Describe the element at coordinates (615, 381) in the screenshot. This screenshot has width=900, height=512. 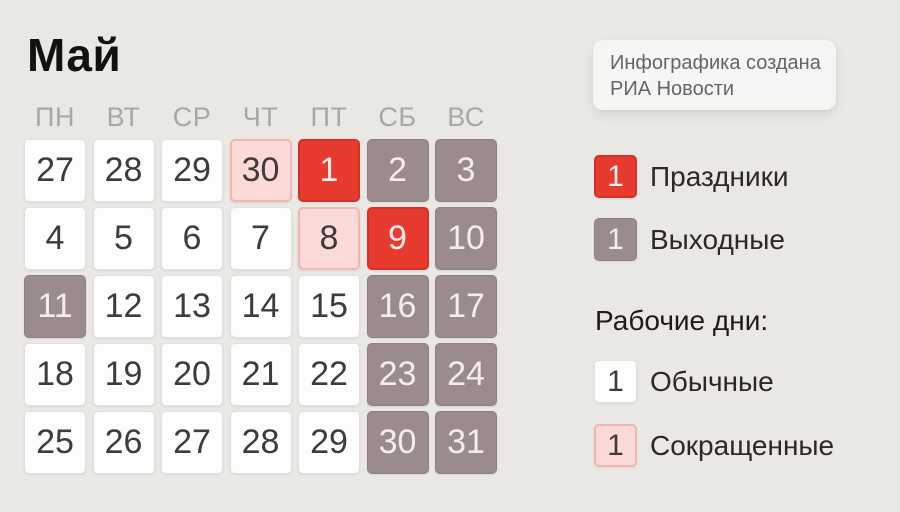
I see `legend-swatch-normal: 1` at that location.